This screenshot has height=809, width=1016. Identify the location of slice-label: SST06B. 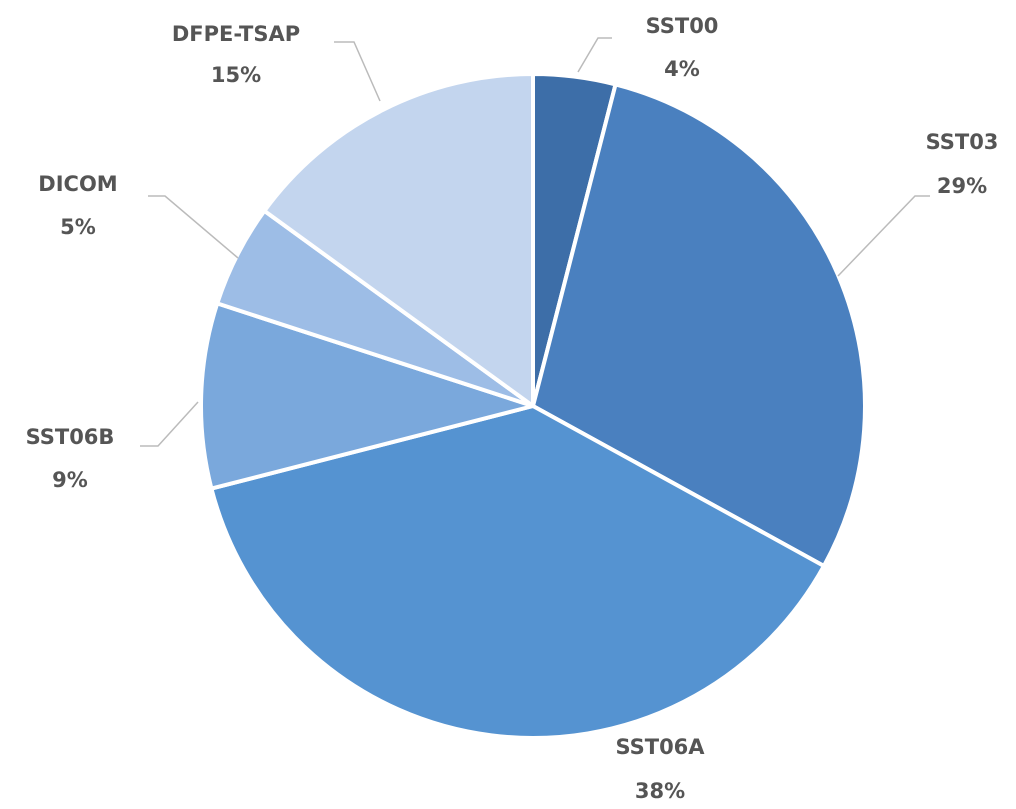
(70, 437).